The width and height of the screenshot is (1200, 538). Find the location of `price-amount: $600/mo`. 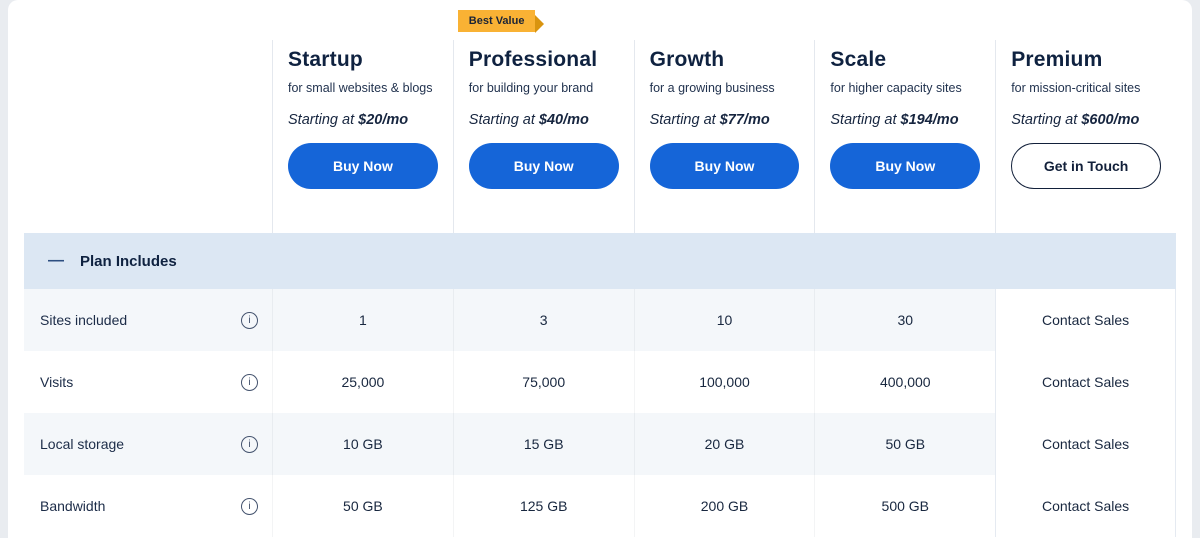

price-amount: $600/mo is located at coordinates (1110, 120).